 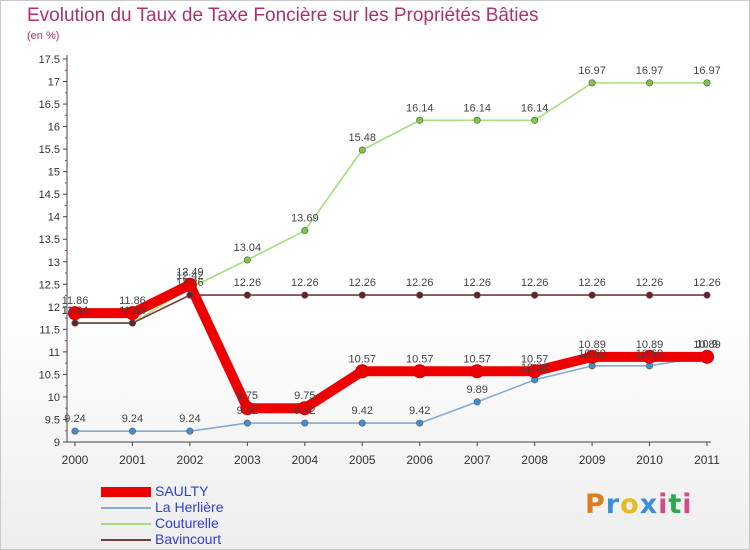 What do you see at coordinates (187, 523) in the screenshot?
I see `legend-label: Couturelle` at bounding box center [187, 523].